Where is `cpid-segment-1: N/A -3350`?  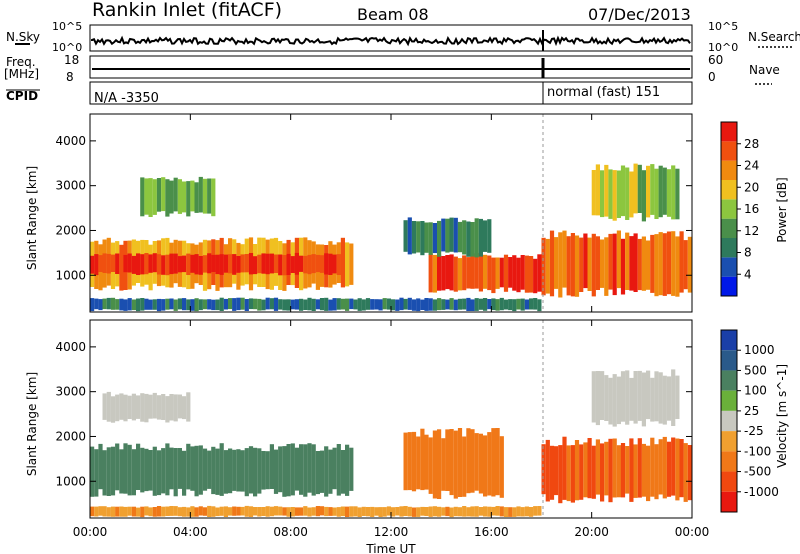
cpid-segment-1: N/A -3350 is located at coordinates (126, 98).